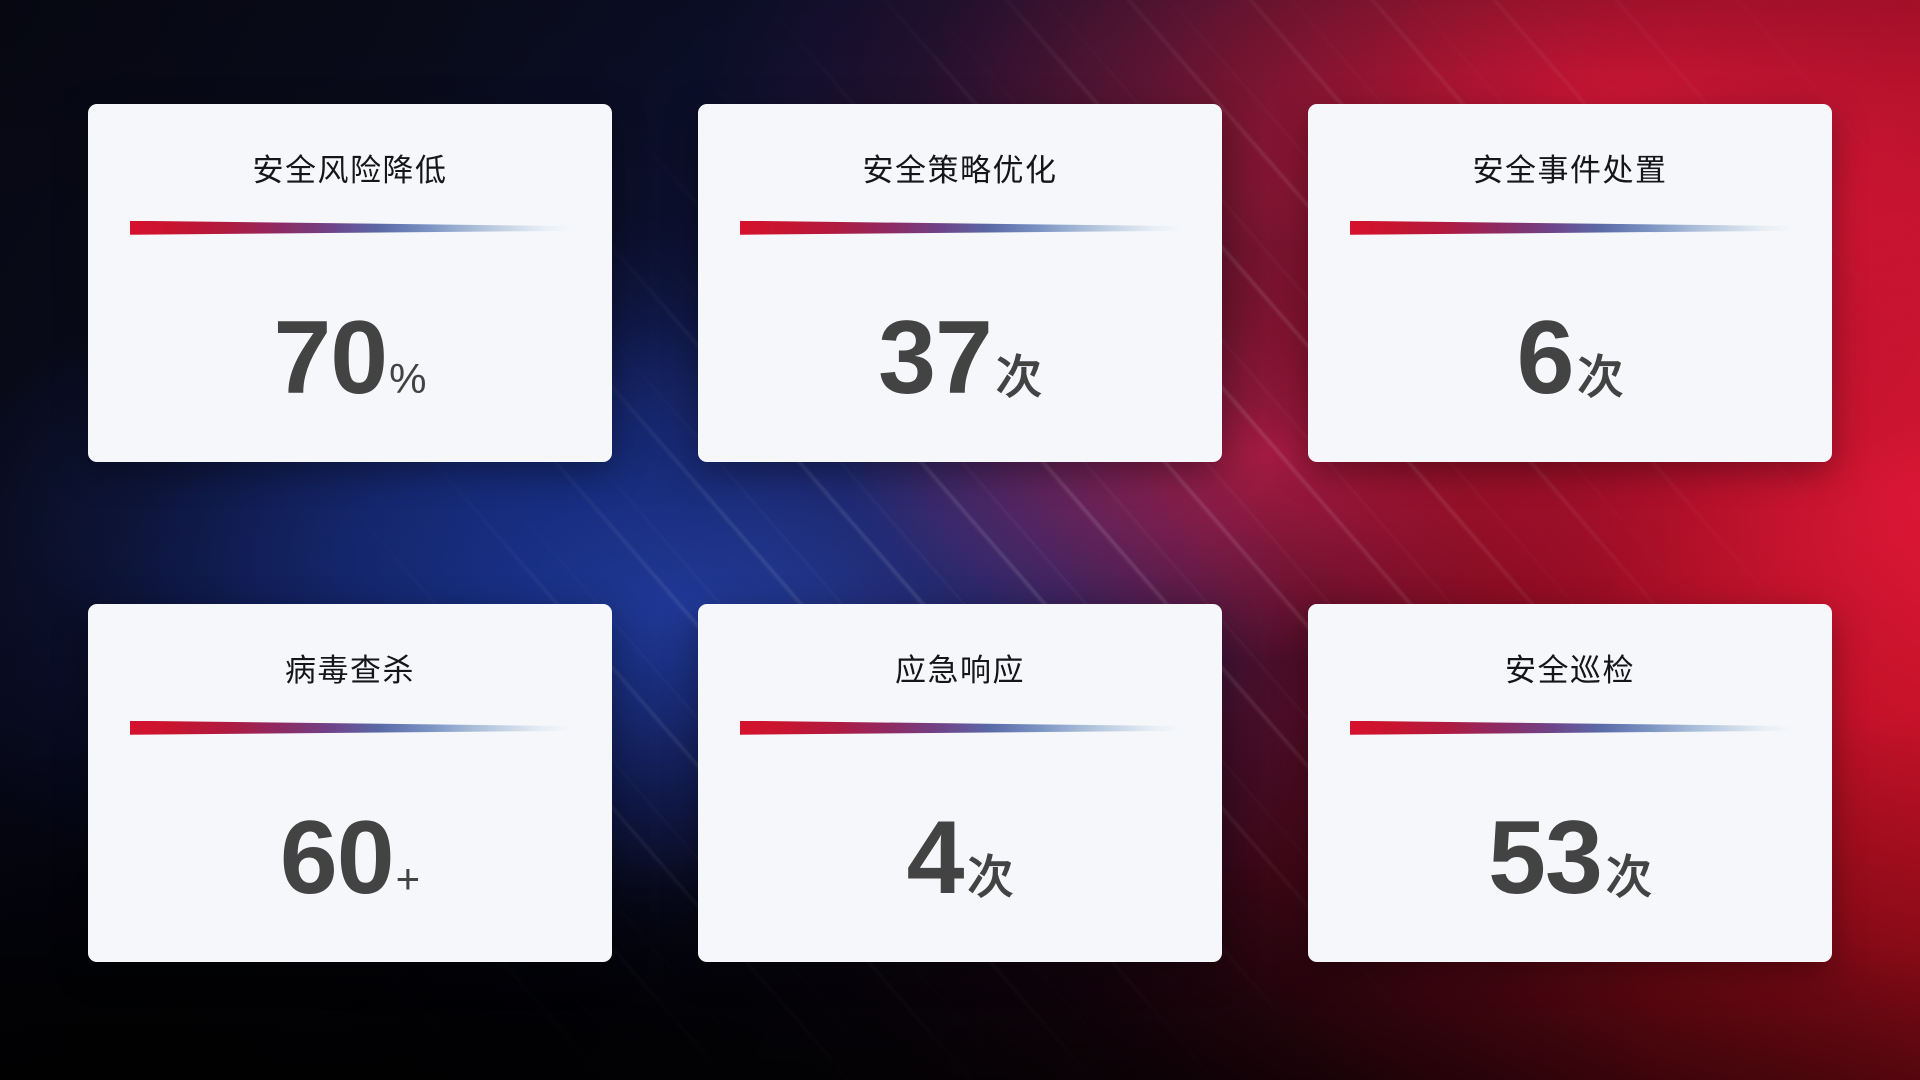 This screenshot has height=1080, width=1920. I want to click on metric-value: 53 次, so click(1570, 858).